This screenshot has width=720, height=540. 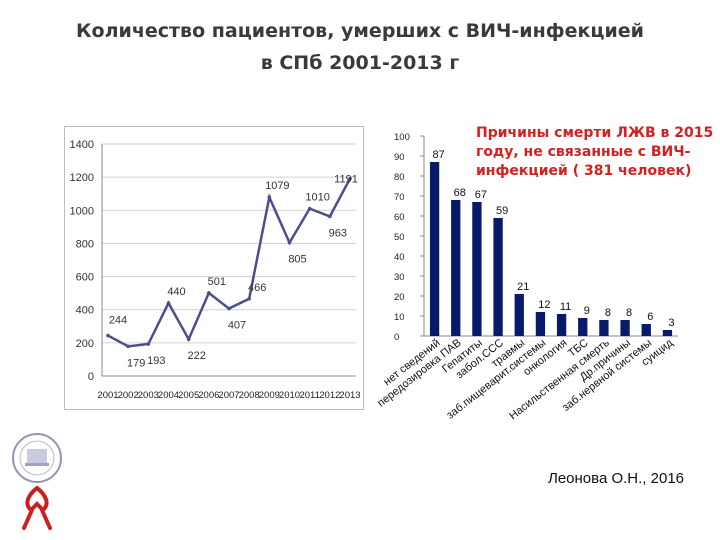 What do you see at coordinates (85, 244) in the screenshot?
I see `line-y-tick-label: 800` at bounding box center [85, 244].